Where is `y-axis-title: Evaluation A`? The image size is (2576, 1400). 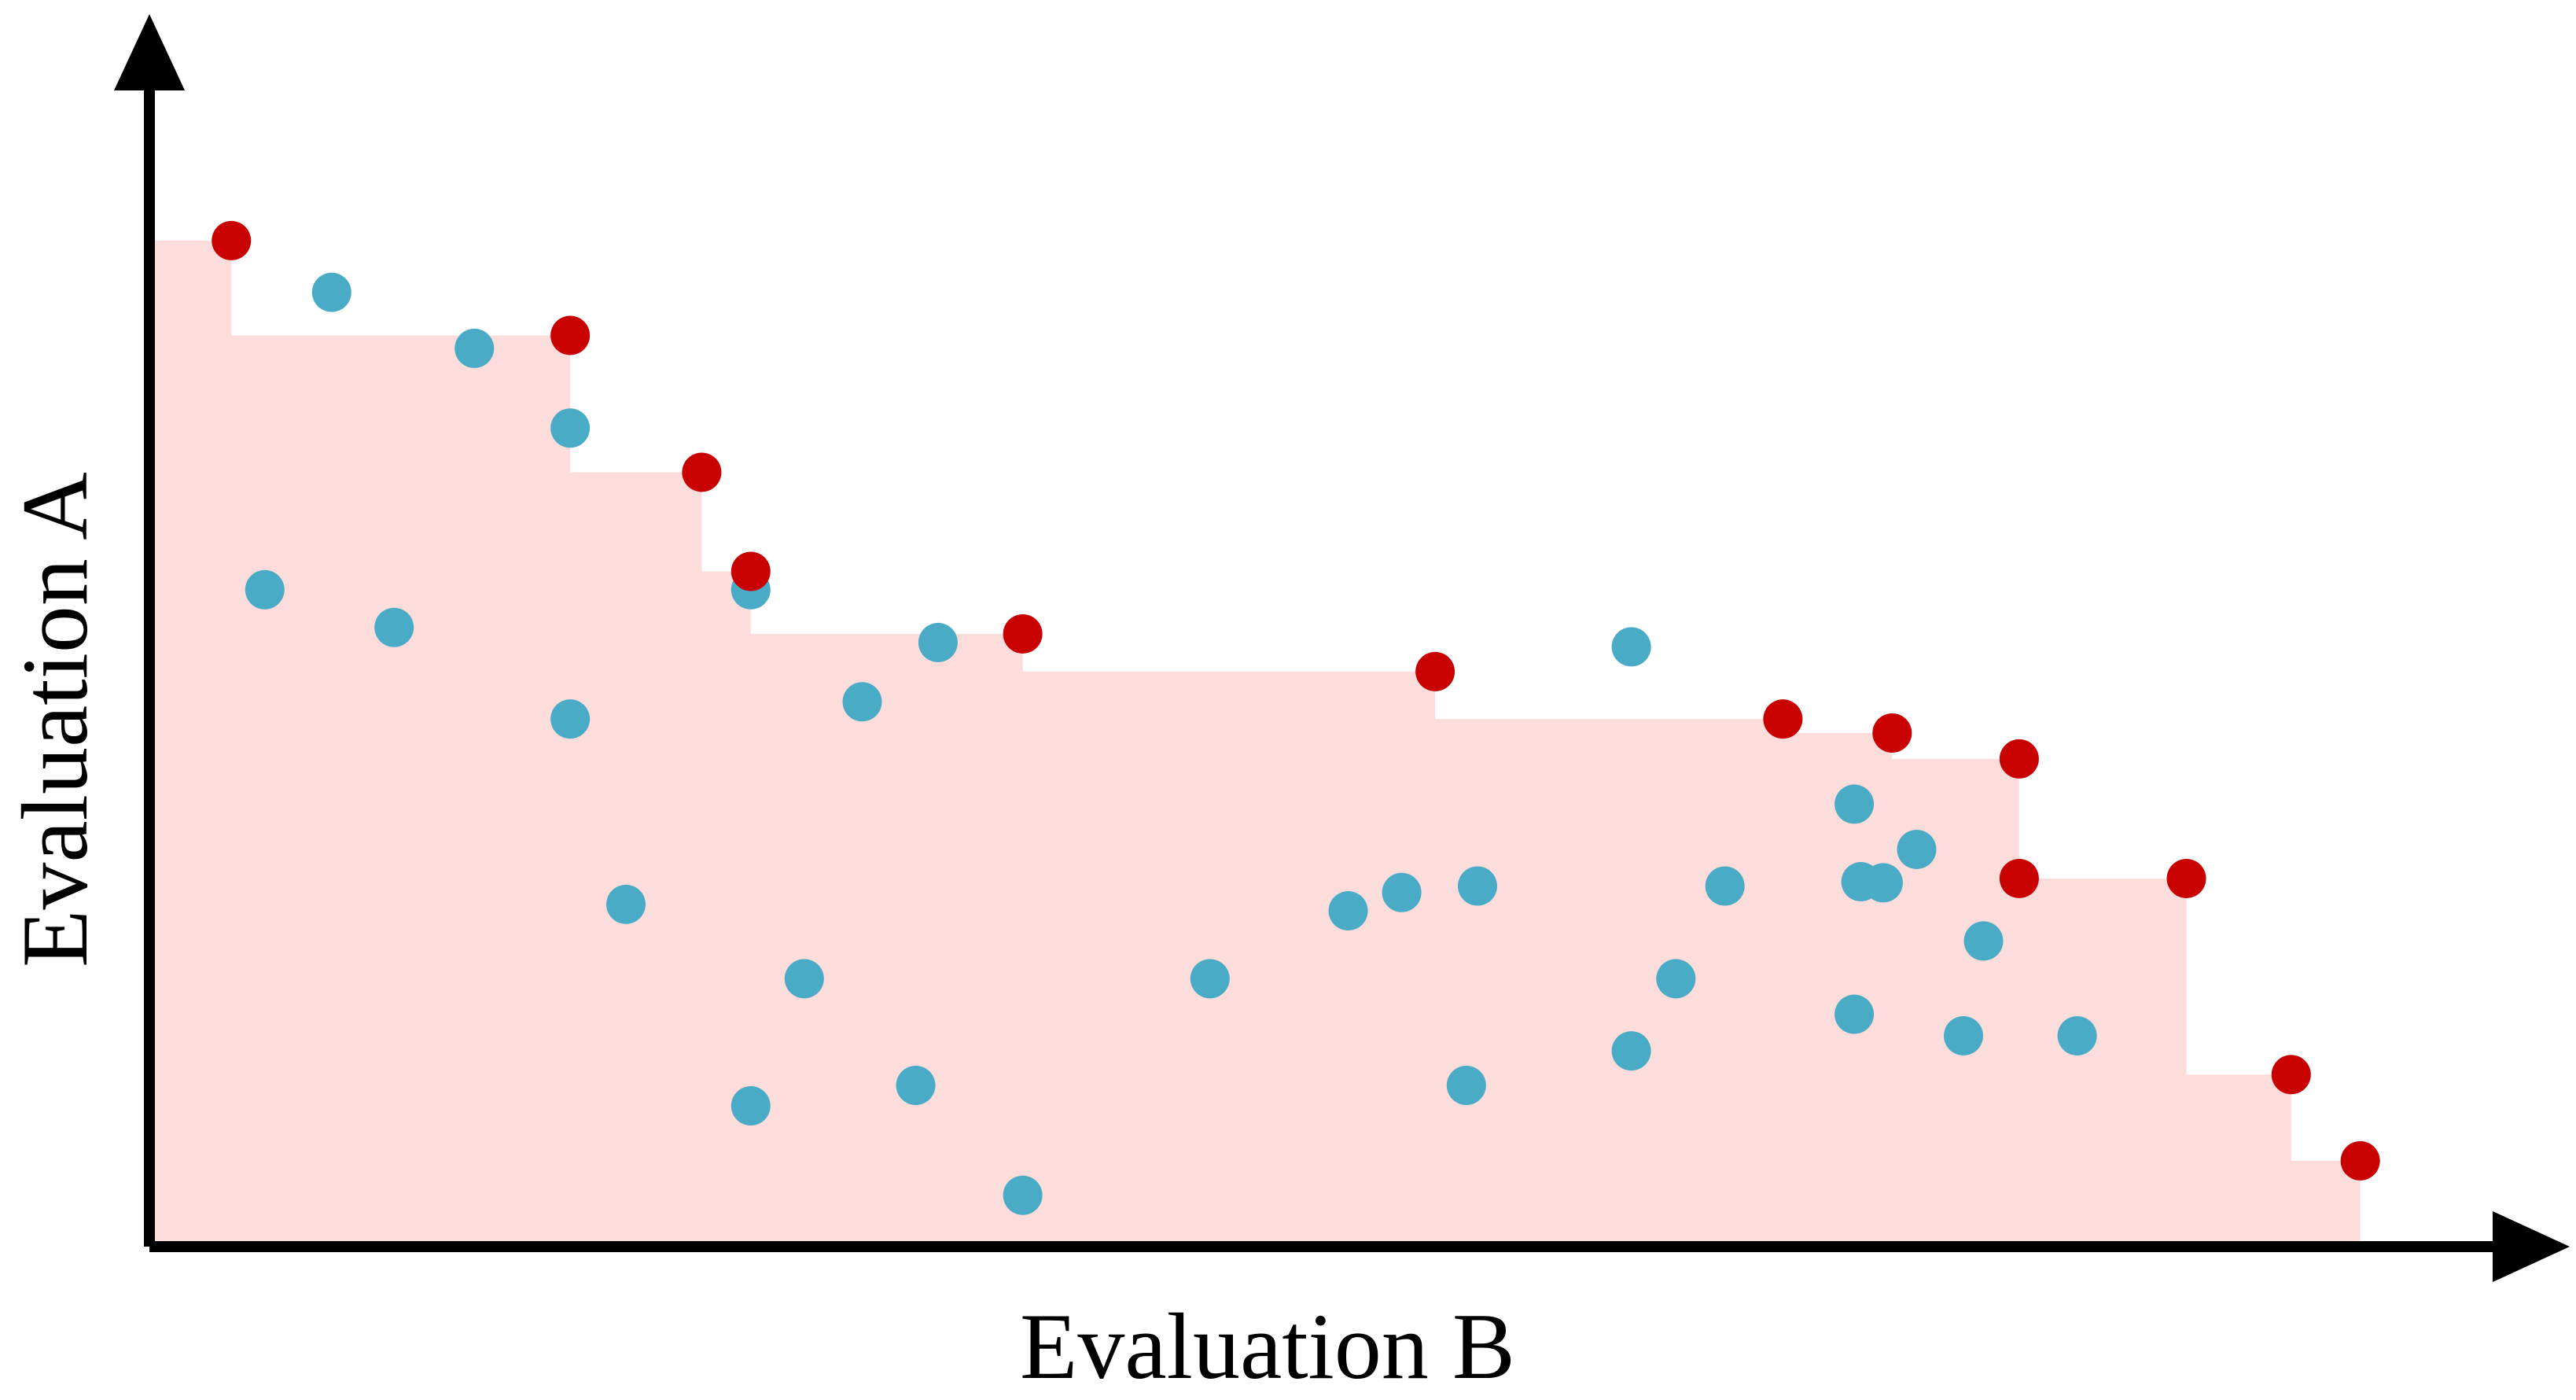
y-axis-title: Evaluation A is located at coordinates (54, 719).